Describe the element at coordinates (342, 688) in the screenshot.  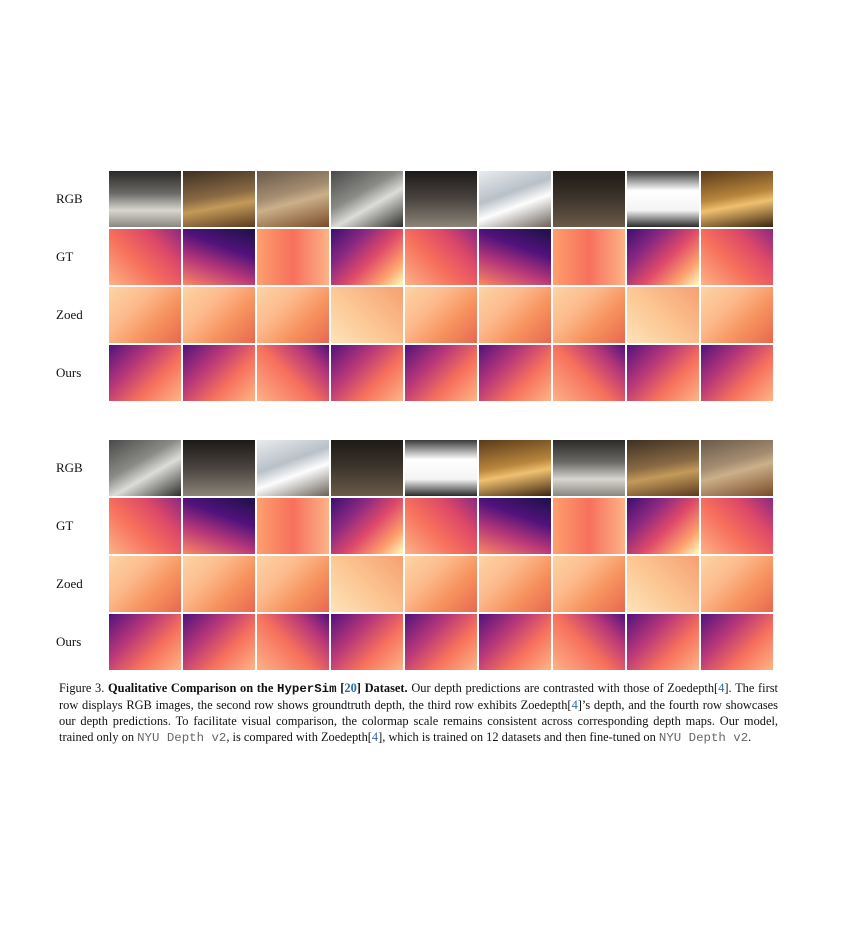
I see `caption-title-cite-open: [` at that location.